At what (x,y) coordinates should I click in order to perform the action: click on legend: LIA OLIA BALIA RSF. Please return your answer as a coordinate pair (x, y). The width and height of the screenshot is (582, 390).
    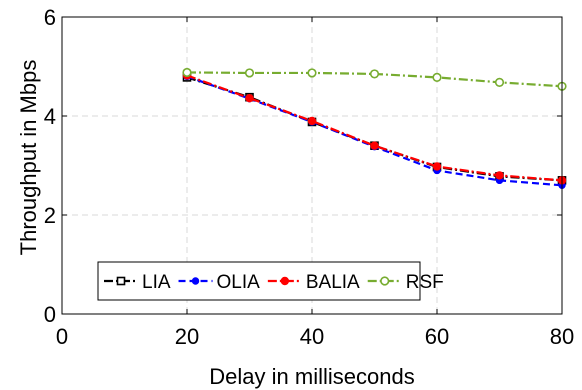
    Looking at the image, I should click on (270, 281).